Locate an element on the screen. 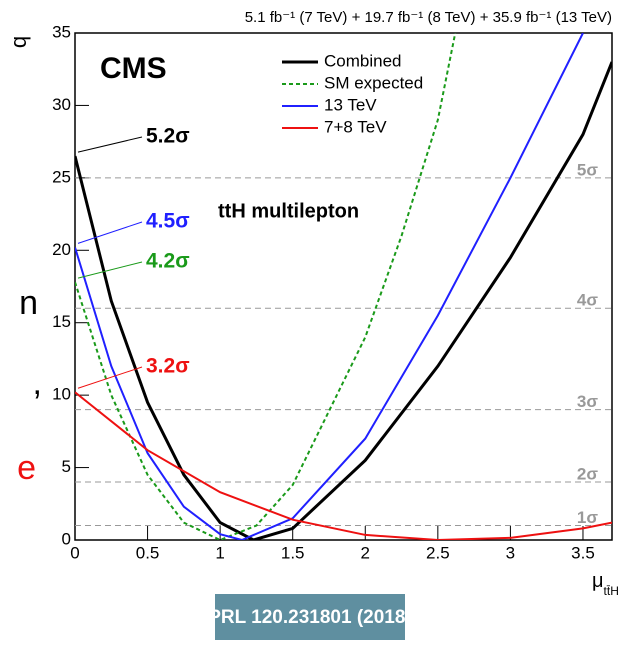 This screenshot has width=627, height=645. x-tick-label: 3.5 is located at coordinates (583, 552).